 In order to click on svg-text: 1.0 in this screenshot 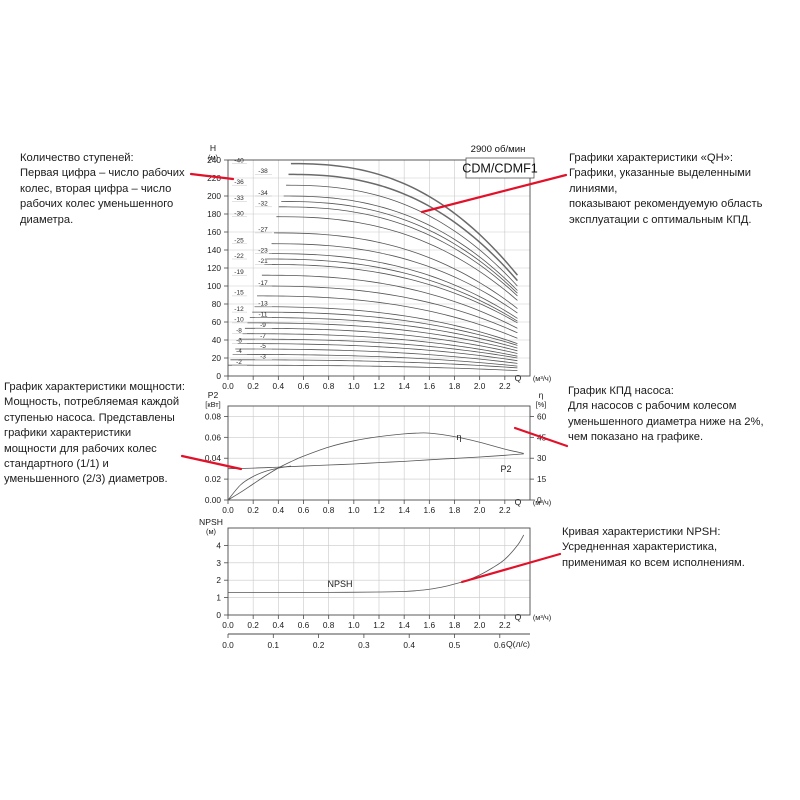, I will do `click(354, 386)`.